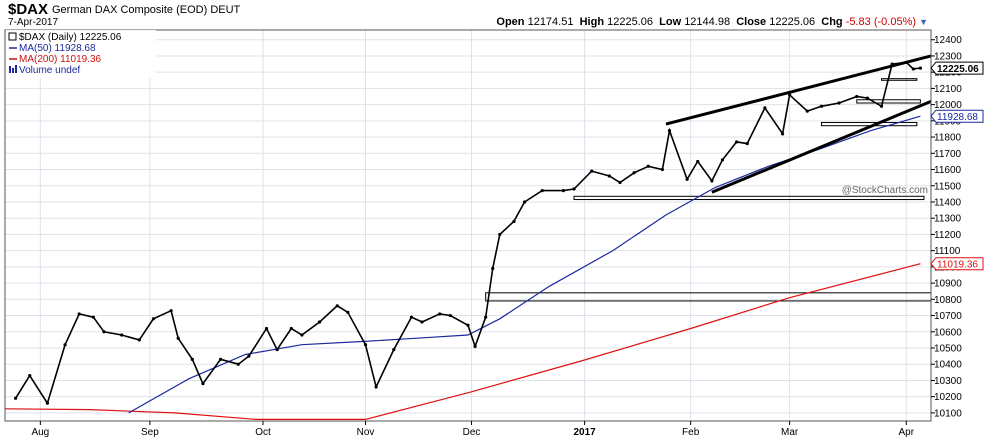  Describe the element at coordinates (510, 22) in the screenshot. I see `open-label: Open` at that location.